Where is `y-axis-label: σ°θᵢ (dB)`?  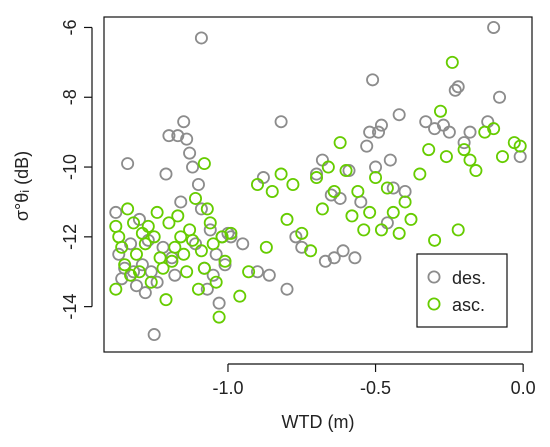 y-axis-label: σ°θᵢ (dB) is located at coordinates (22, 186).